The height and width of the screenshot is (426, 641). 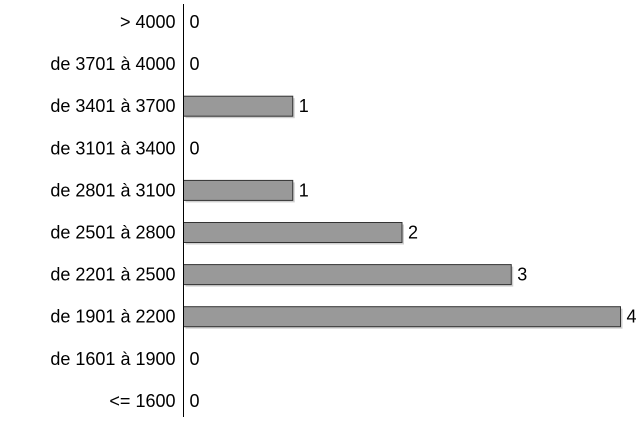 What do you see at coordinates (413, 233) in the screenshot?
I see `value-label: 2` at bounding box center [413, 233].